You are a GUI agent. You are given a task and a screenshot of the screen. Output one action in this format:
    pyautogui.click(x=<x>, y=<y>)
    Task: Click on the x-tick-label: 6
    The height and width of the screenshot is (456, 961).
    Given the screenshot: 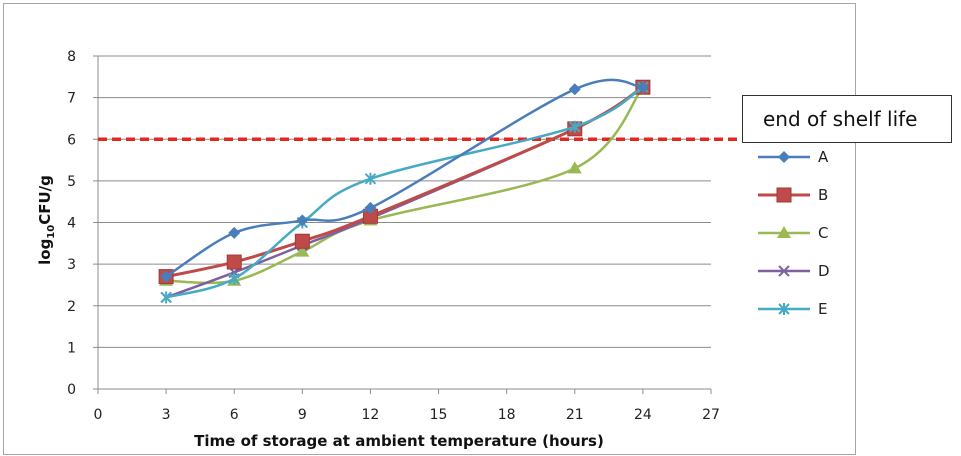 What is the action you would take?
    pyautogui.click(x=234, y=415)
    